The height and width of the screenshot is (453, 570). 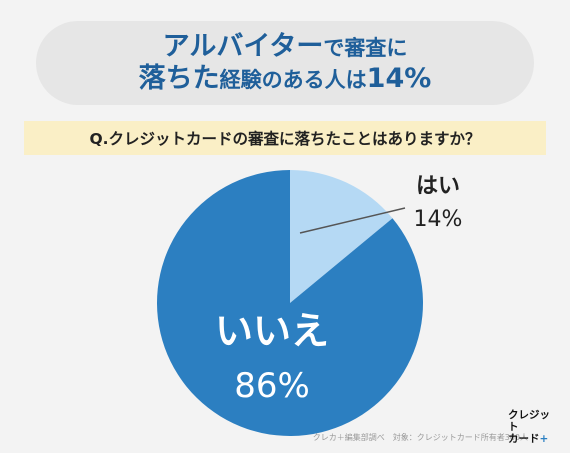 I want to click on yes-label: はい, so click(x=438, y=186).